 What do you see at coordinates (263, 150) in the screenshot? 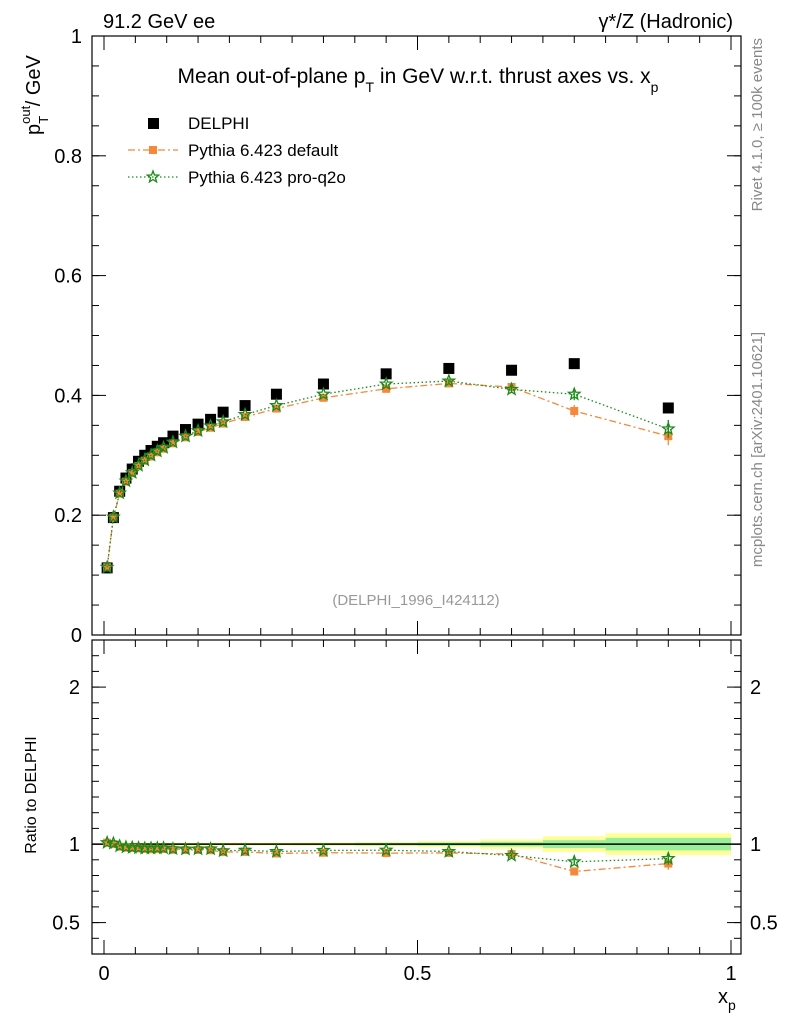
I see `legend-label-pythia-default: Pythia 6.423 default` at bounding box center [263, 150].